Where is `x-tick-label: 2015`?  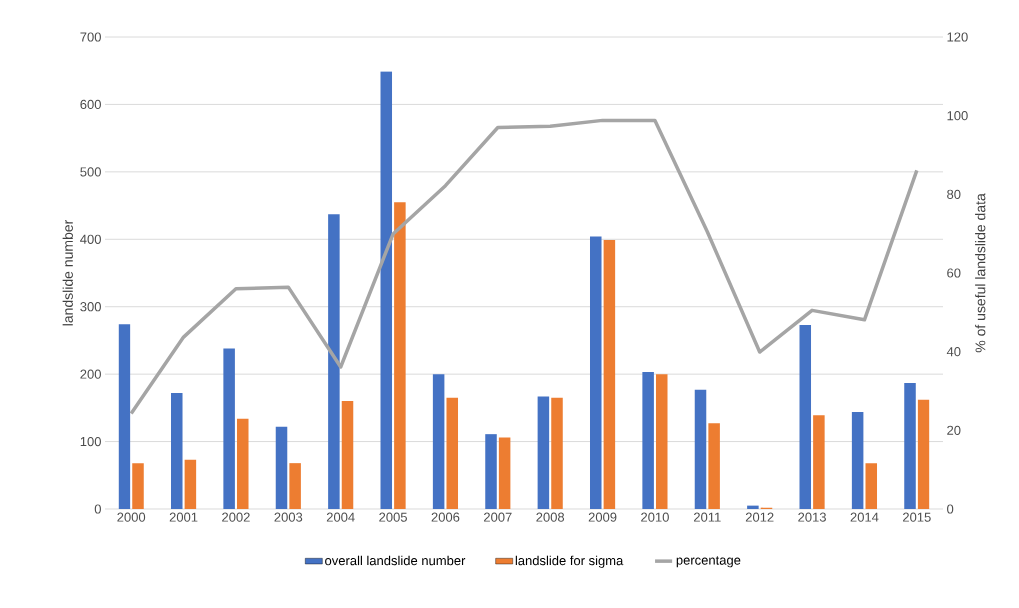
x-tick-label: 2015 is located at coordinates (917, 517).